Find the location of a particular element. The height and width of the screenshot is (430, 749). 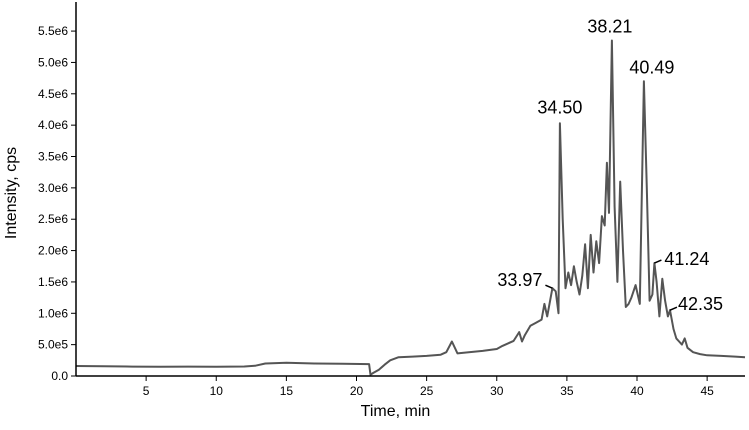

peak-label: 41.24 is located at coordinates (686, 259).